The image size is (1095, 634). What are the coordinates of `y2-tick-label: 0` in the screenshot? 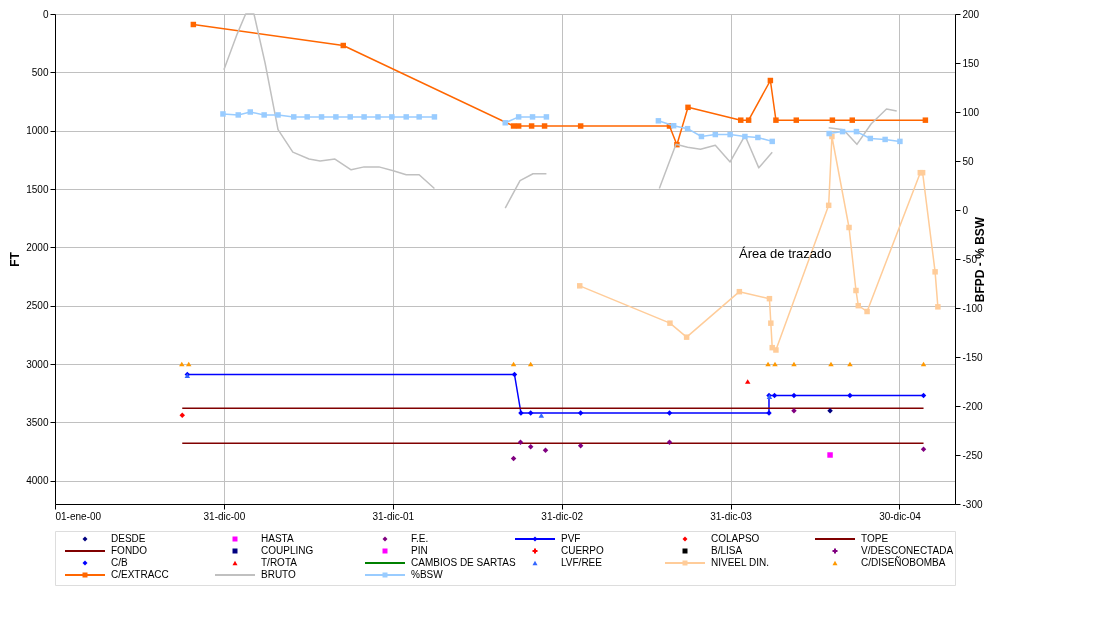 It's located at (965, 210).